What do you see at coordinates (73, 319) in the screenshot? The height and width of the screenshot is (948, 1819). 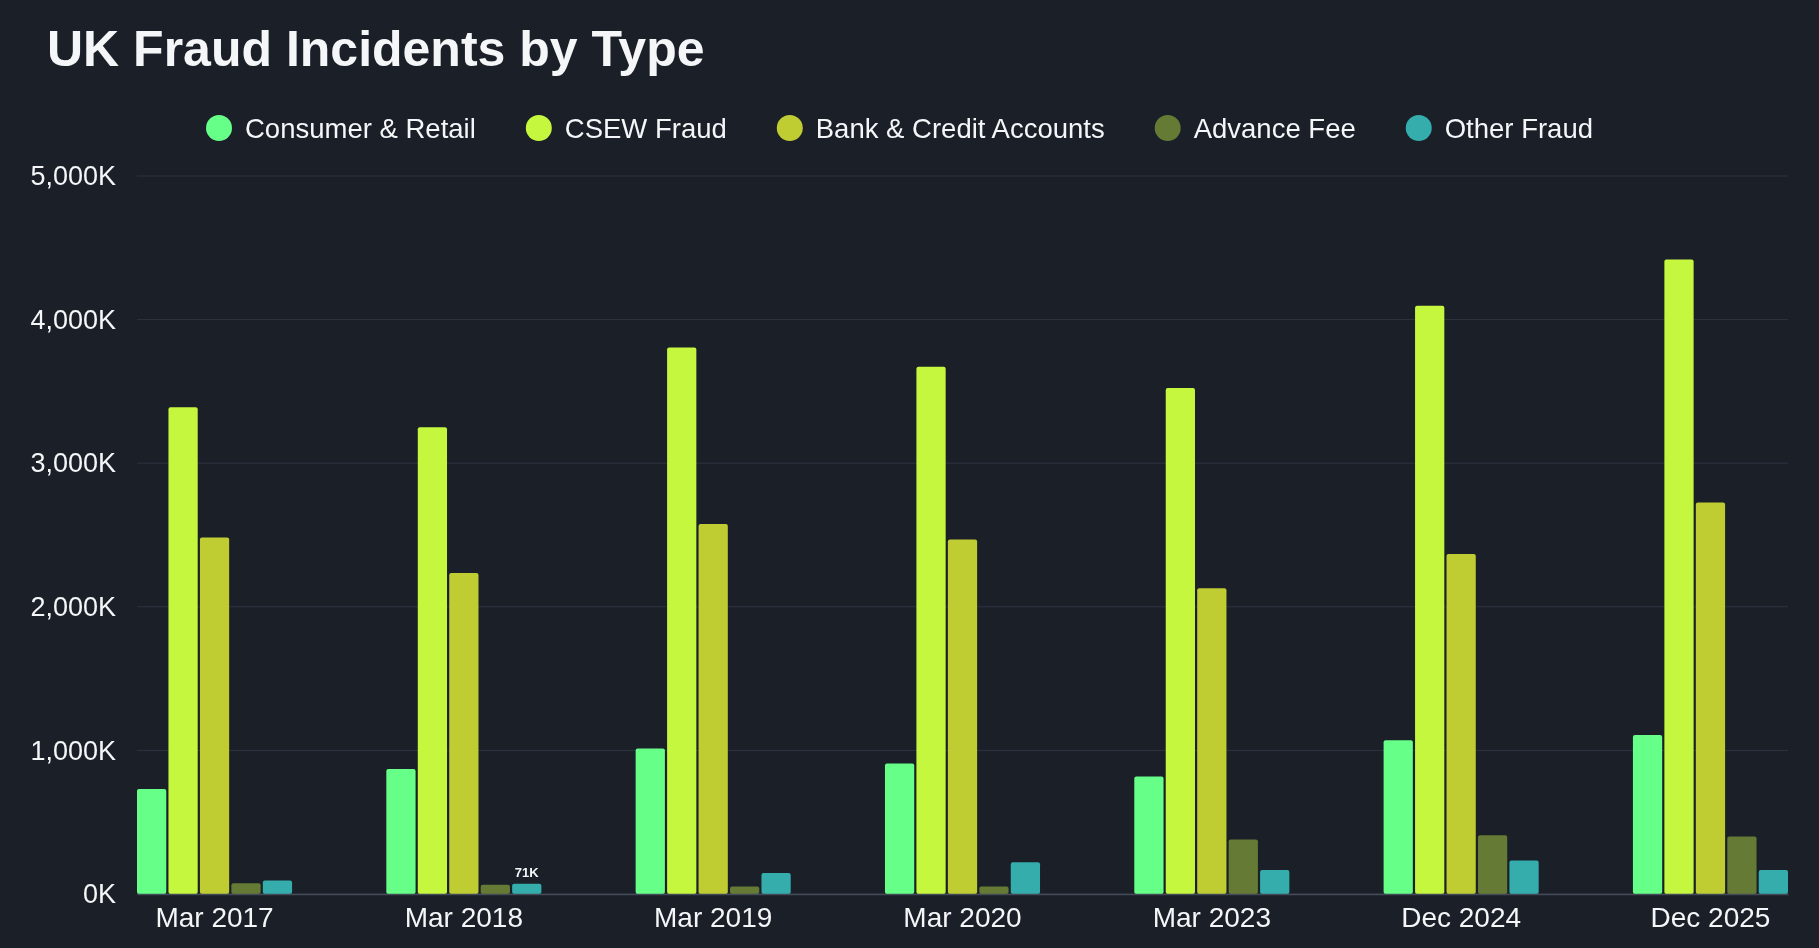 I see `y-tick-label: 4,000K` at bounding box center [73, 319].